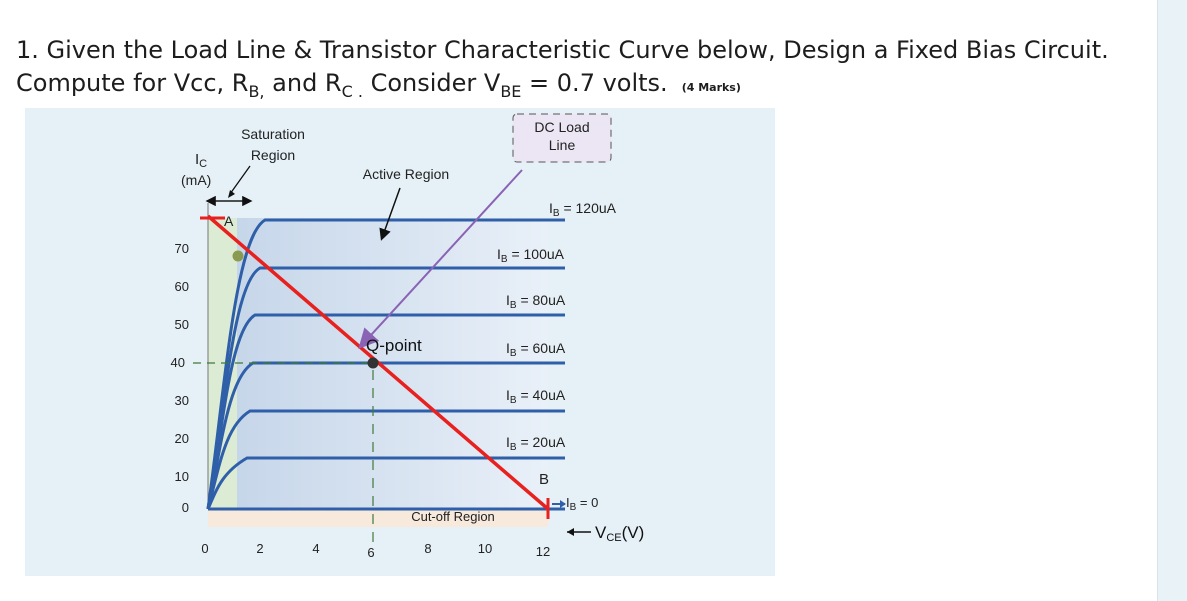 This screenshot has height=601, width=1187. What do you see at coordinates (583, 209) in the screenshot?
I see `ib-label-120: IB = 120uA` at bounding box center [583, 209].